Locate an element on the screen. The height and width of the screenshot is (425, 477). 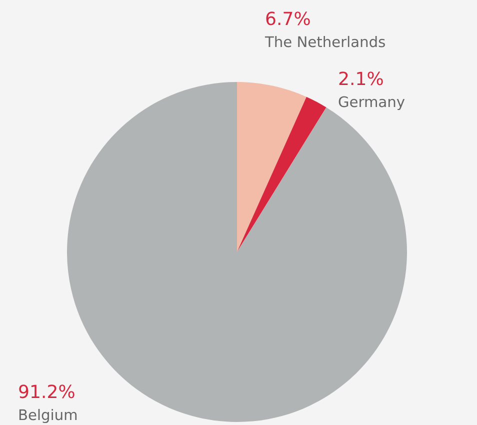
slice-label: The Netherlands is located at coordinates (324, 42).